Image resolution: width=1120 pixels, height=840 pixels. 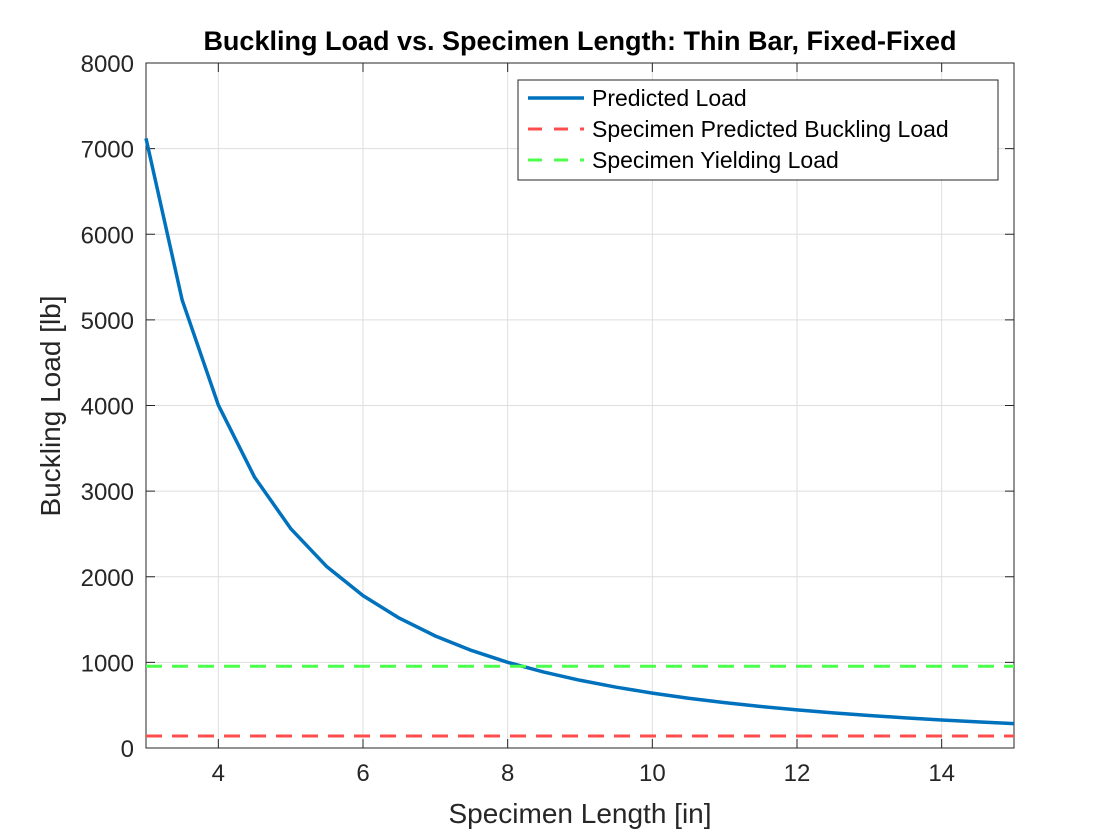 What do you see at coordinates (579, 813) in the screenshot?
I see `x-axis-label: Specimen Length [in]` at bounding box center [579, 813].